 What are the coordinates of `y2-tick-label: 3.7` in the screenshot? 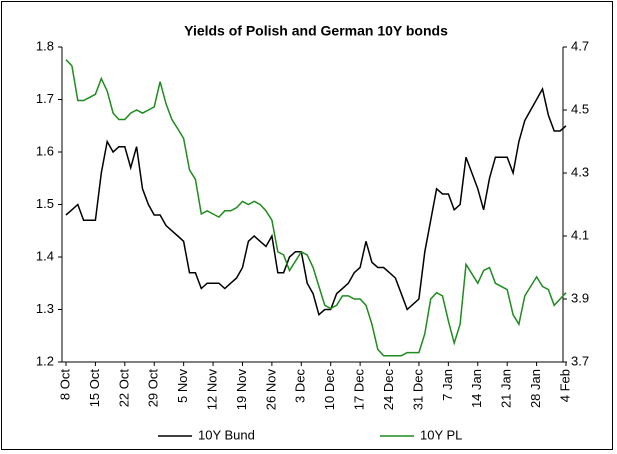 It's located at (580, 360).